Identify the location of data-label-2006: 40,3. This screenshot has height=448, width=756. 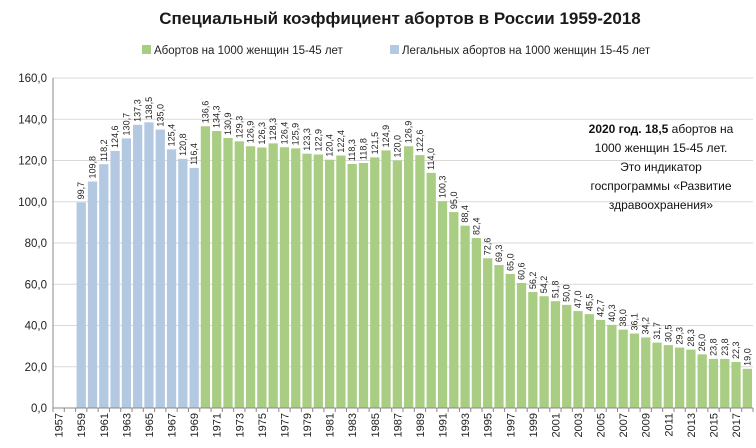
(612, 313).